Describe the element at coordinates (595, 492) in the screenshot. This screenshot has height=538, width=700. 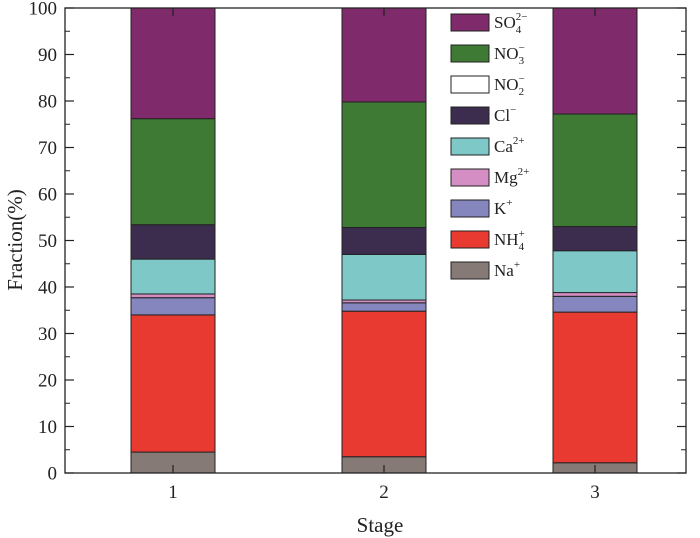
I see `x-tick-label: 3` at that location.